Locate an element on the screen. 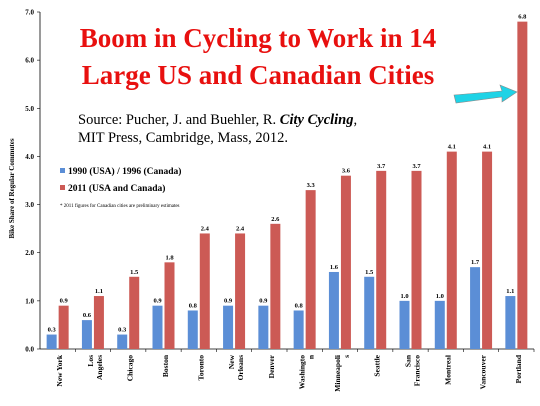 This screenshot has height=406, width=540. category-label-line: Portland is located at coordinates (518, 368).